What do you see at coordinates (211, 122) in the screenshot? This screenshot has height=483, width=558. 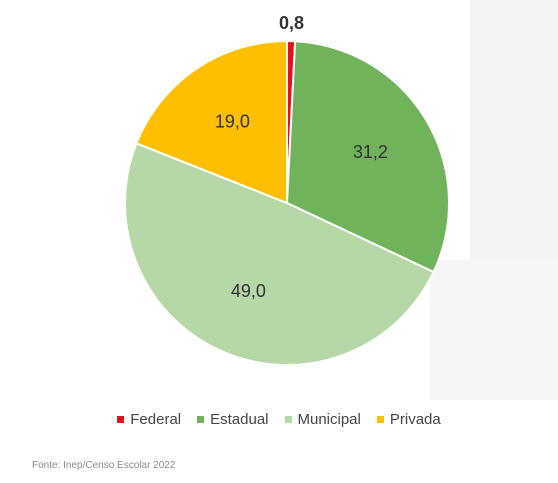 I see `pie-slice-privada` at bounding box center [211, 122].